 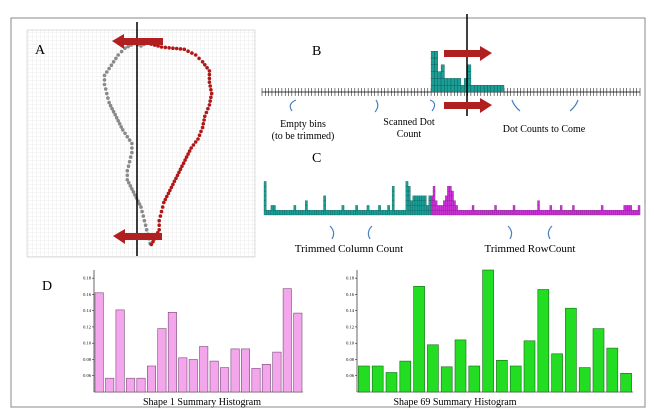 What do you see at coordinates (530, 249) in the screenshot?
I see `label-trimmed-row-count: Trimmed RowCount` at bounding box center [530, 249].